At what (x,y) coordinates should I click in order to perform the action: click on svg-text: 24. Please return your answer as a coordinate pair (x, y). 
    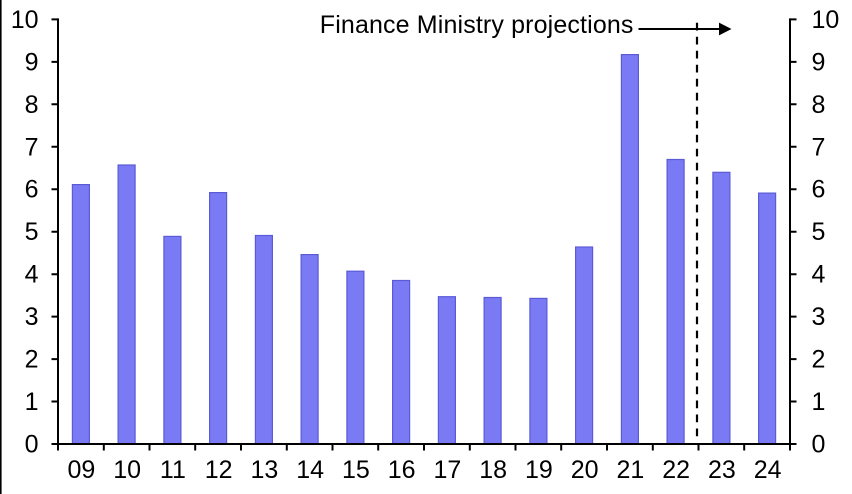
    Looking at the image, I should click on (768, 470).